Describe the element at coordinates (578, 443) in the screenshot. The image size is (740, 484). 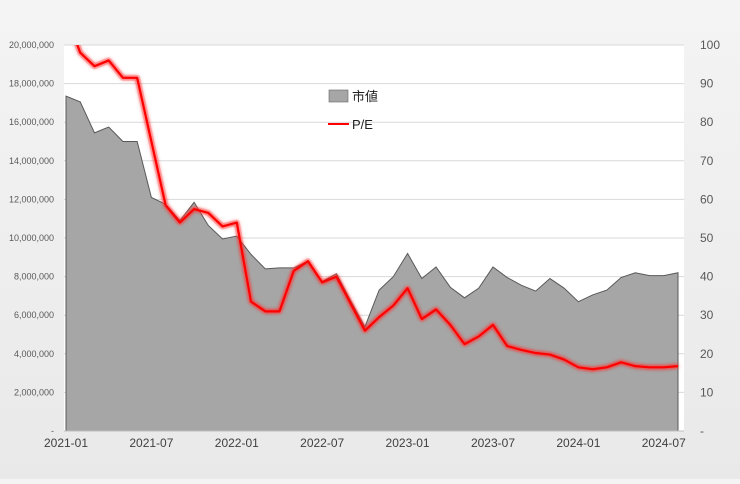
I see `x-tick-label: 2024-01` at that location.